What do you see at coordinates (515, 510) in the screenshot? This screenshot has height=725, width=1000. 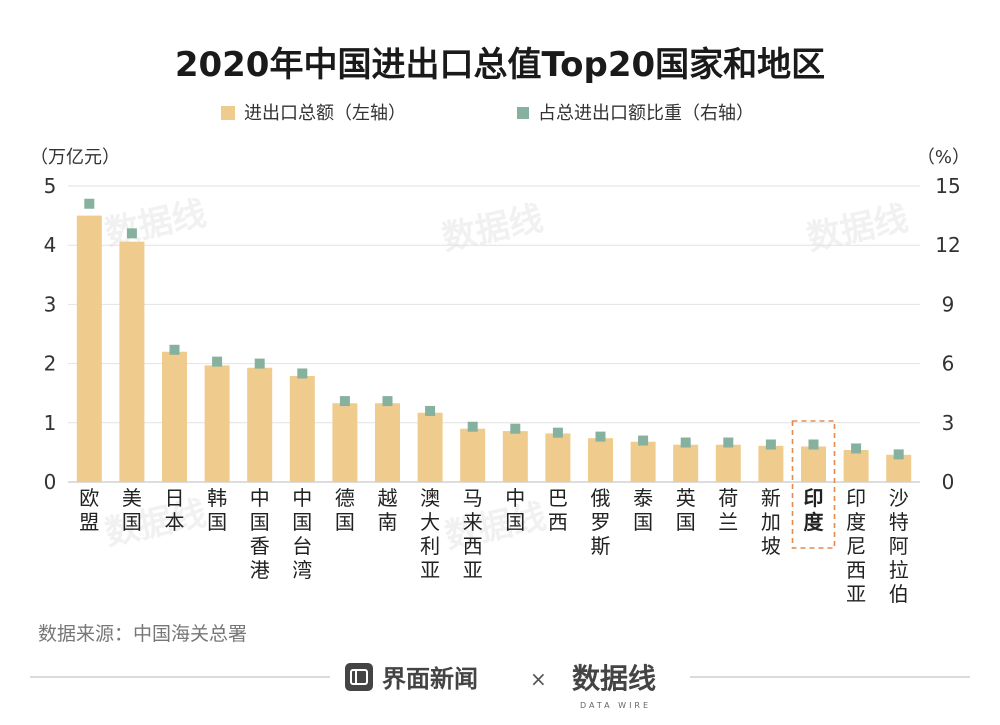 I see `x-tick-label: 中国` at bounding box center [515, 510].